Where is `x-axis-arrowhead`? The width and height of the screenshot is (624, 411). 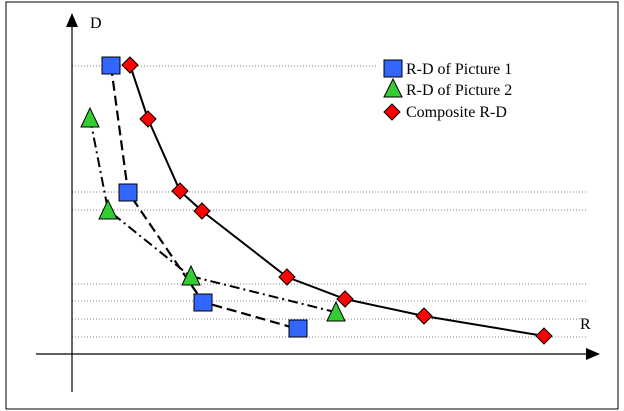 x-axis-arrowhead is located at coordinates (593, 354).